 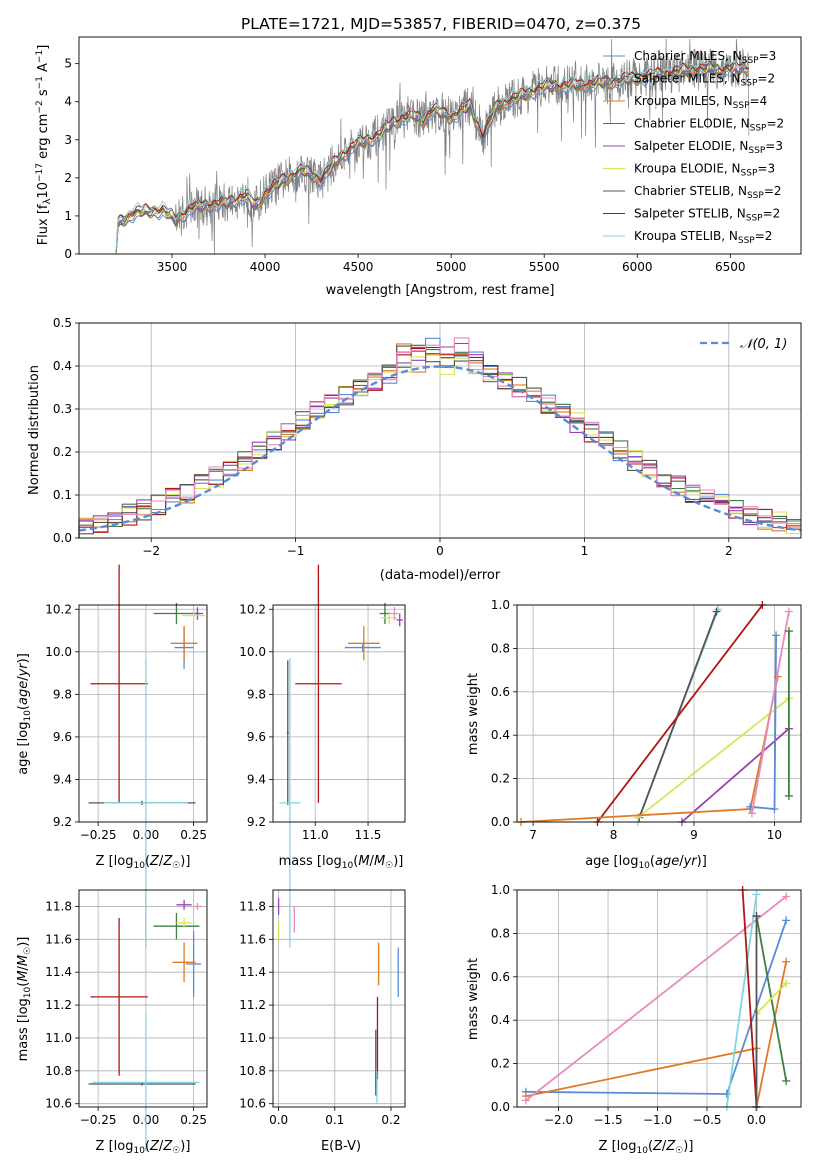 What do you see at coordinates (694, 835) in the screenshot?
I see `x-tick-label: 9` at bounding box center [694, 835].